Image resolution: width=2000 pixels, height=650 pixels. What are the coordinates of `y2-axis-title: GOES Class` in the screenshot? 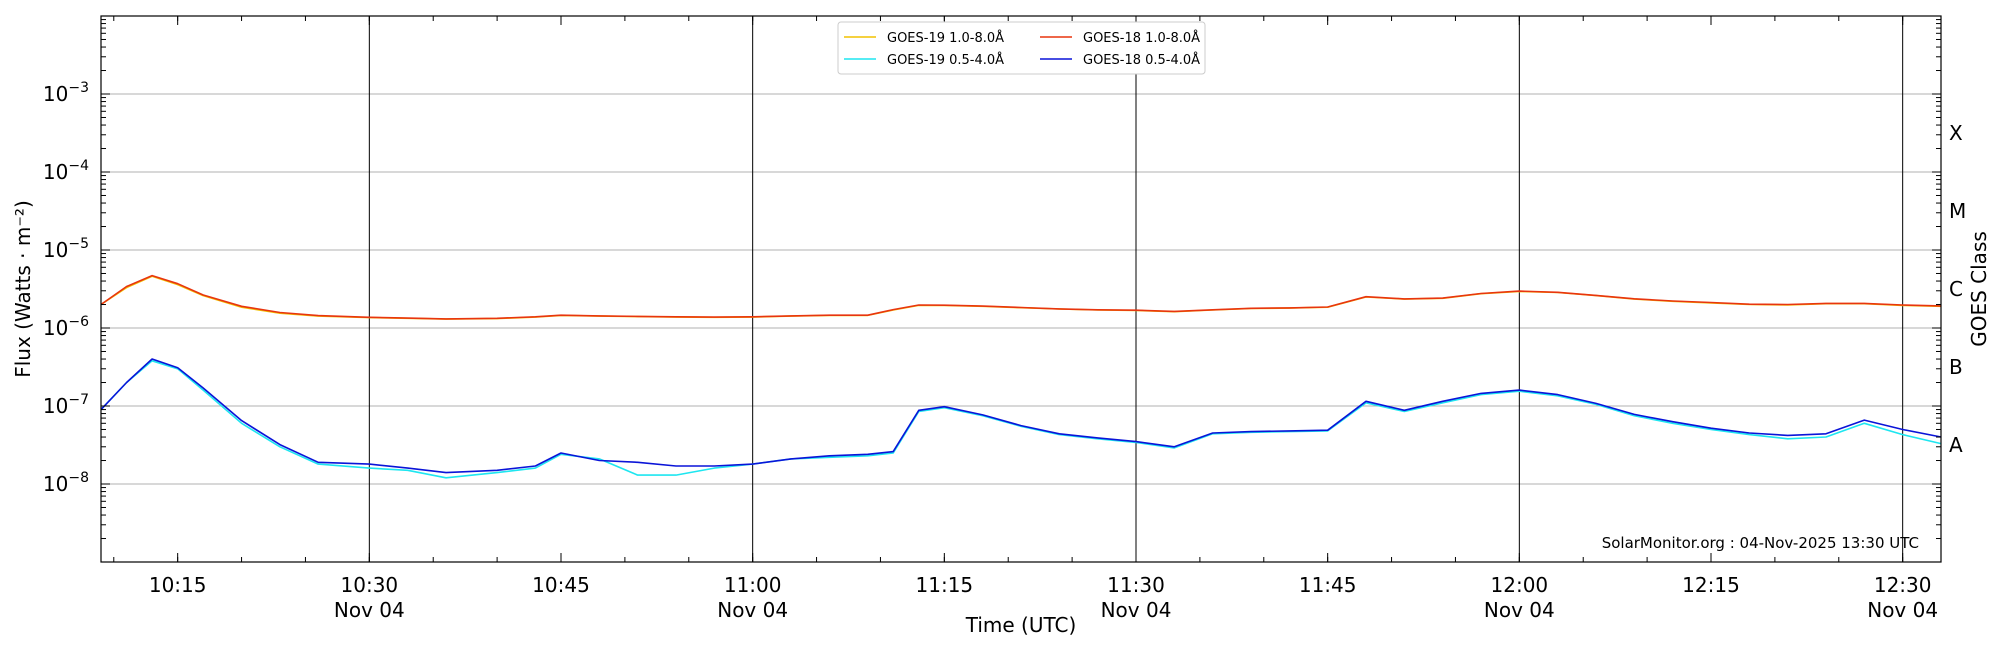 It's located at (1979, 289).